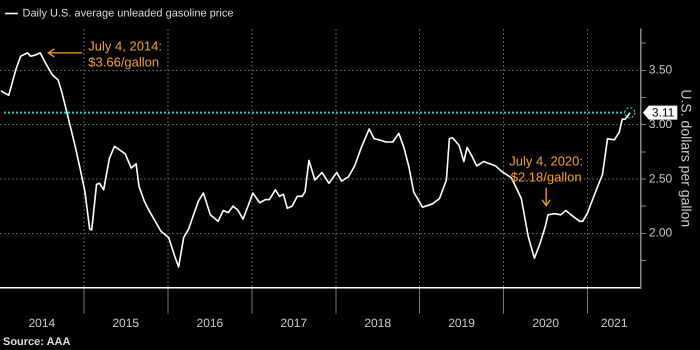 This screenshot has height=350, width=700. Describe the element at coordinates (546, 169) in the screenshot. I see `annotation: July 4, 2020: $2.18/gallon` at that location.